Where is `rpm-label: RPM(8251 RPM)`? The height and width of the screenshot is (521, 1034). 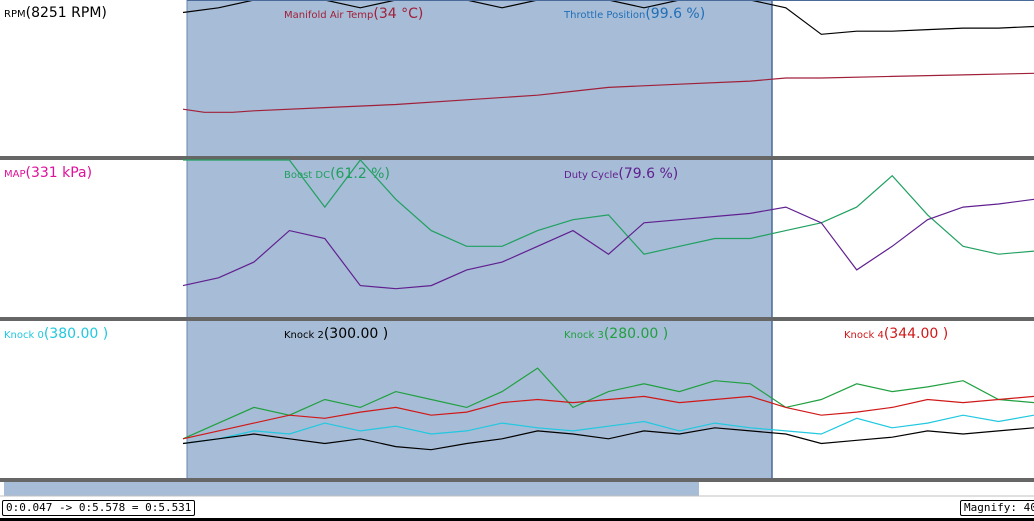 rpm-label: RPM(8251 RPM) is located at coordinates (55, 12).